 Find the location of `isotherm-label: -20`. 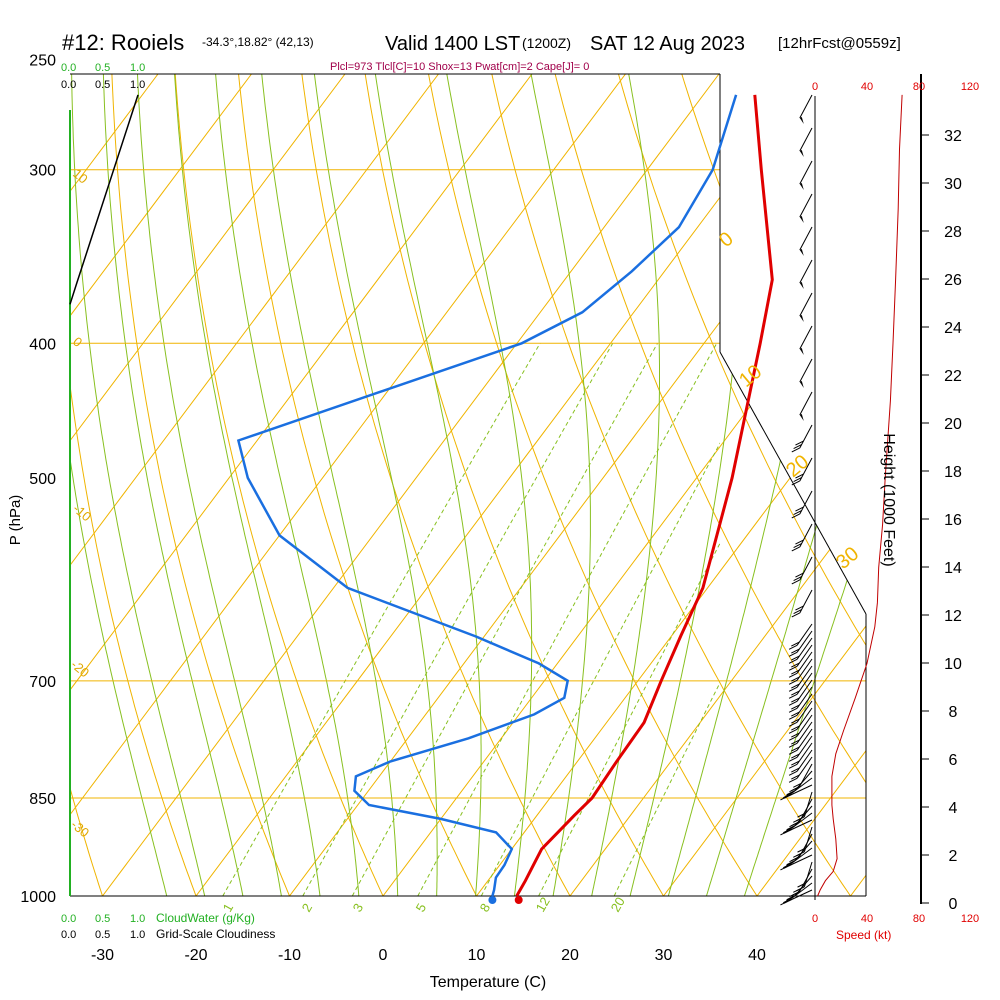

isotherm-label: -20 is located at coordinates (80, 669).